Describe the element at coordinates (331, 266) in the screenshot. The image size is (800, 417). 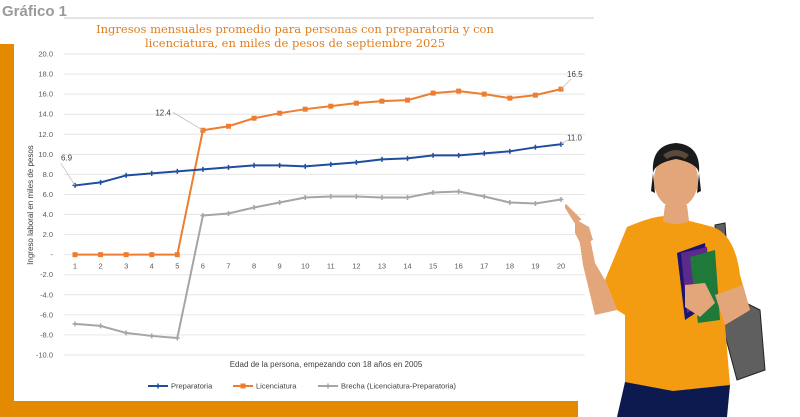
I see `x-tick-label: 11` at that location.